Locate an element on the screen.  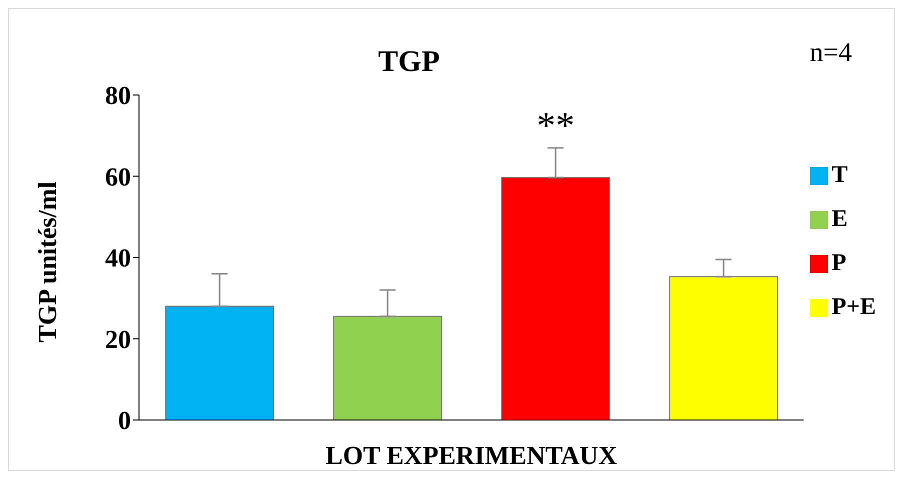
legend-label: P is located at coordinates (839, 263).